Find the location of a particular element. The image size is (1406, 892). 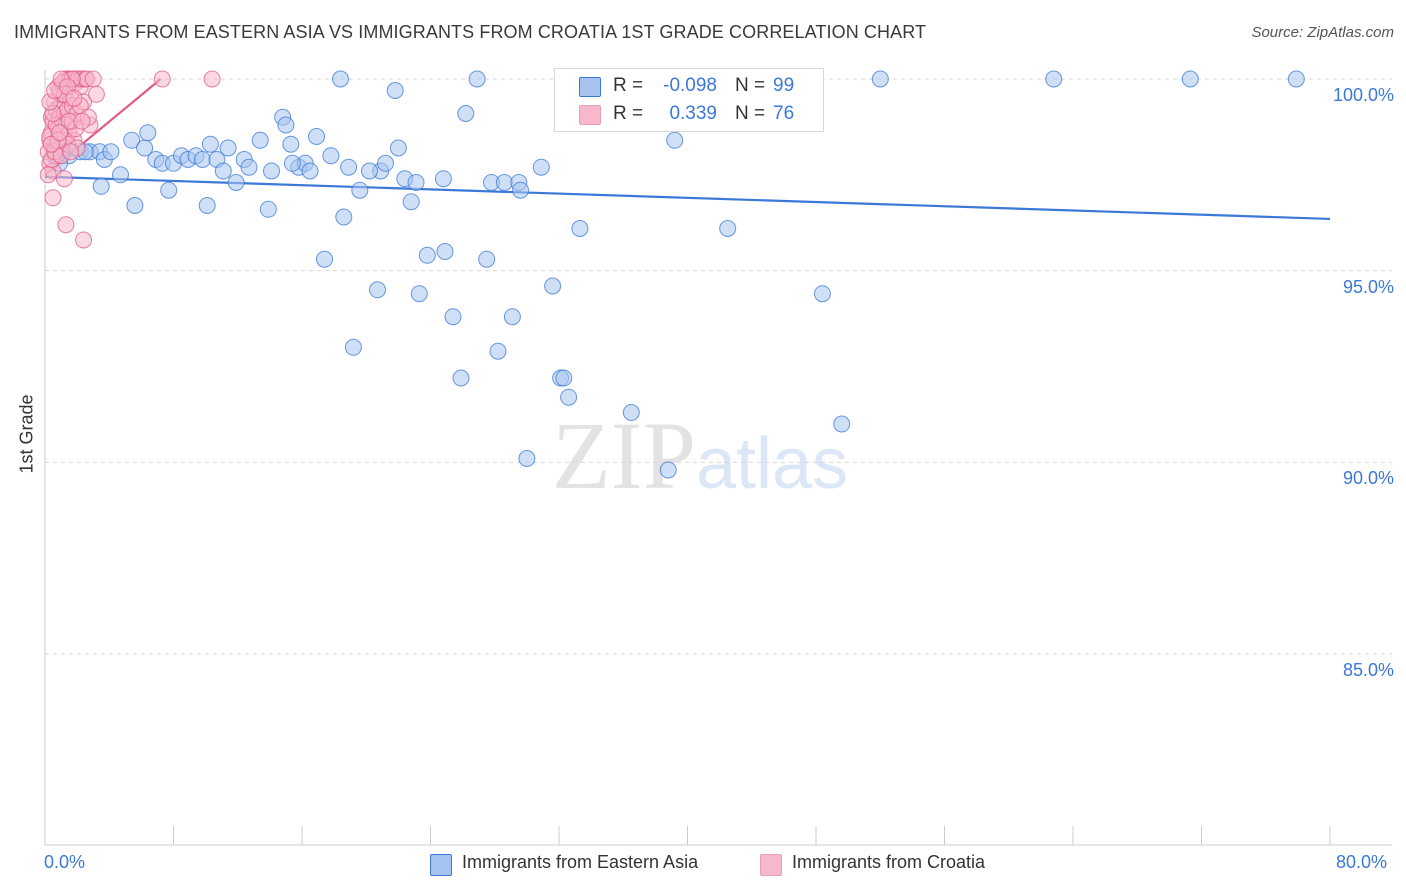

croatia-swatch is located at coordinates (590, 115).